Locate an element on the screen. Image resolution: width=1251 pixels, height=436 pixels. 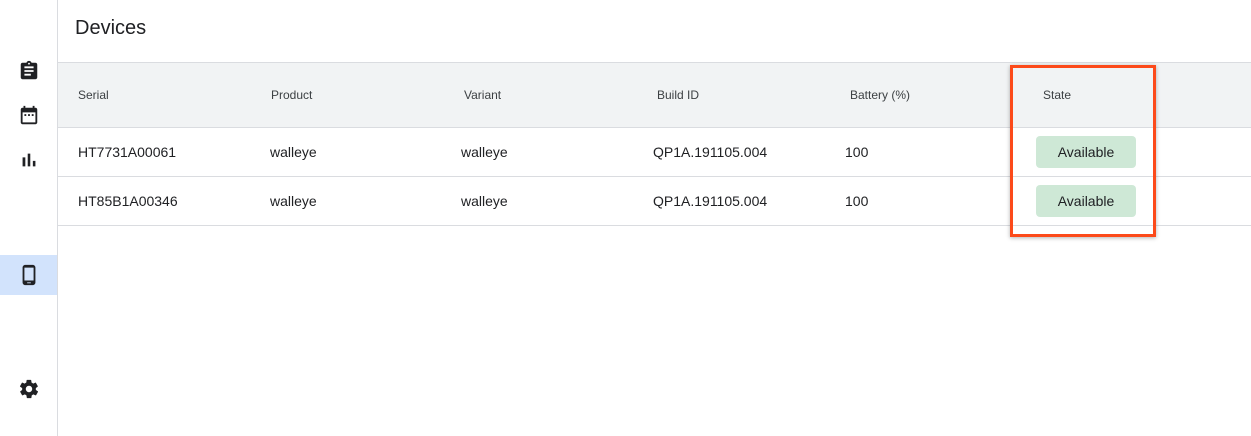
sidebar-item-schedule is located at coordinates (28, 116).